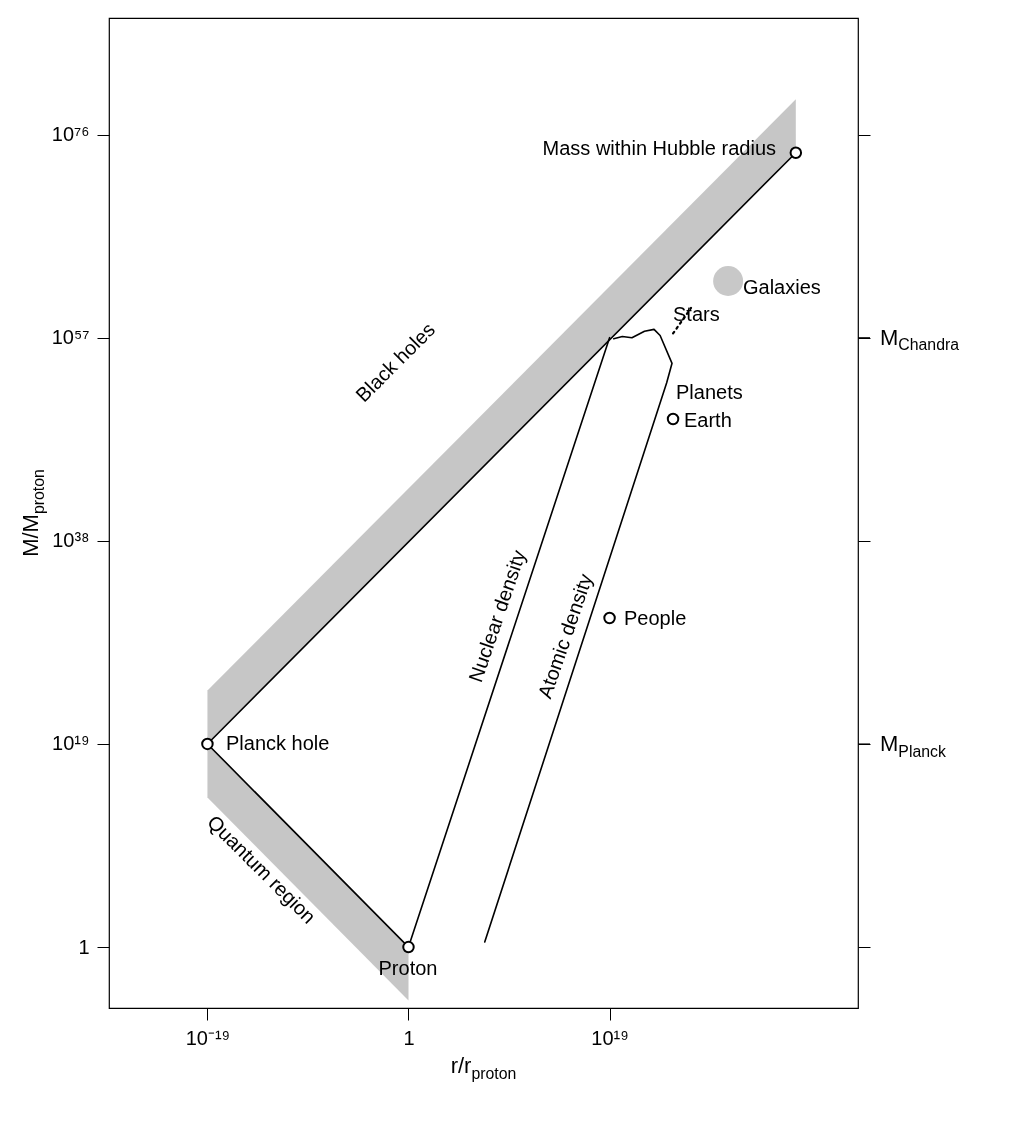 The height and width of the screenshot is (1132, 1014). What do you see at coordinates (659, 148) in the screenshot?
I see `annotation: Mass within Hubble radius` at bounding box center [659, 148].